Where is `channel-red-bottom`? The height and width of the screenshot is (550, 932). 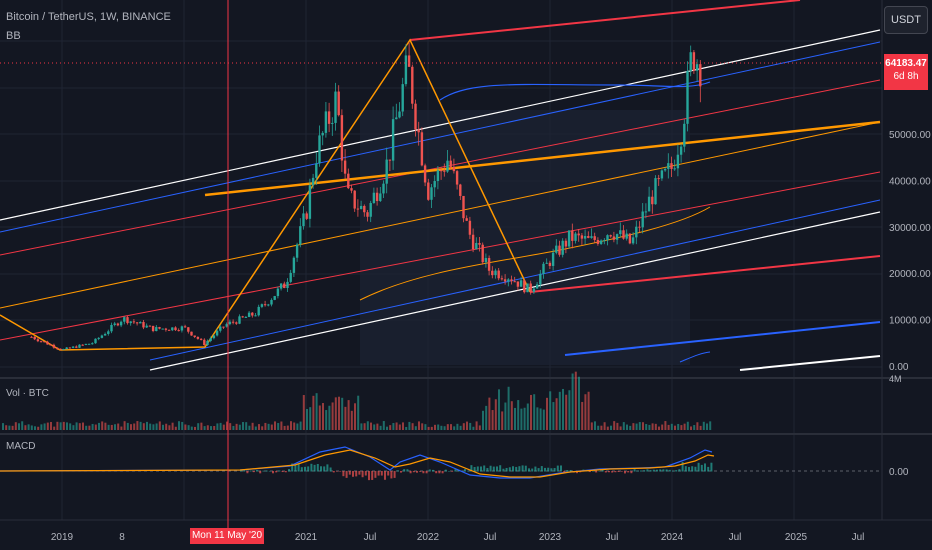 channel-red-bottom is located at coordinates (705, 274).